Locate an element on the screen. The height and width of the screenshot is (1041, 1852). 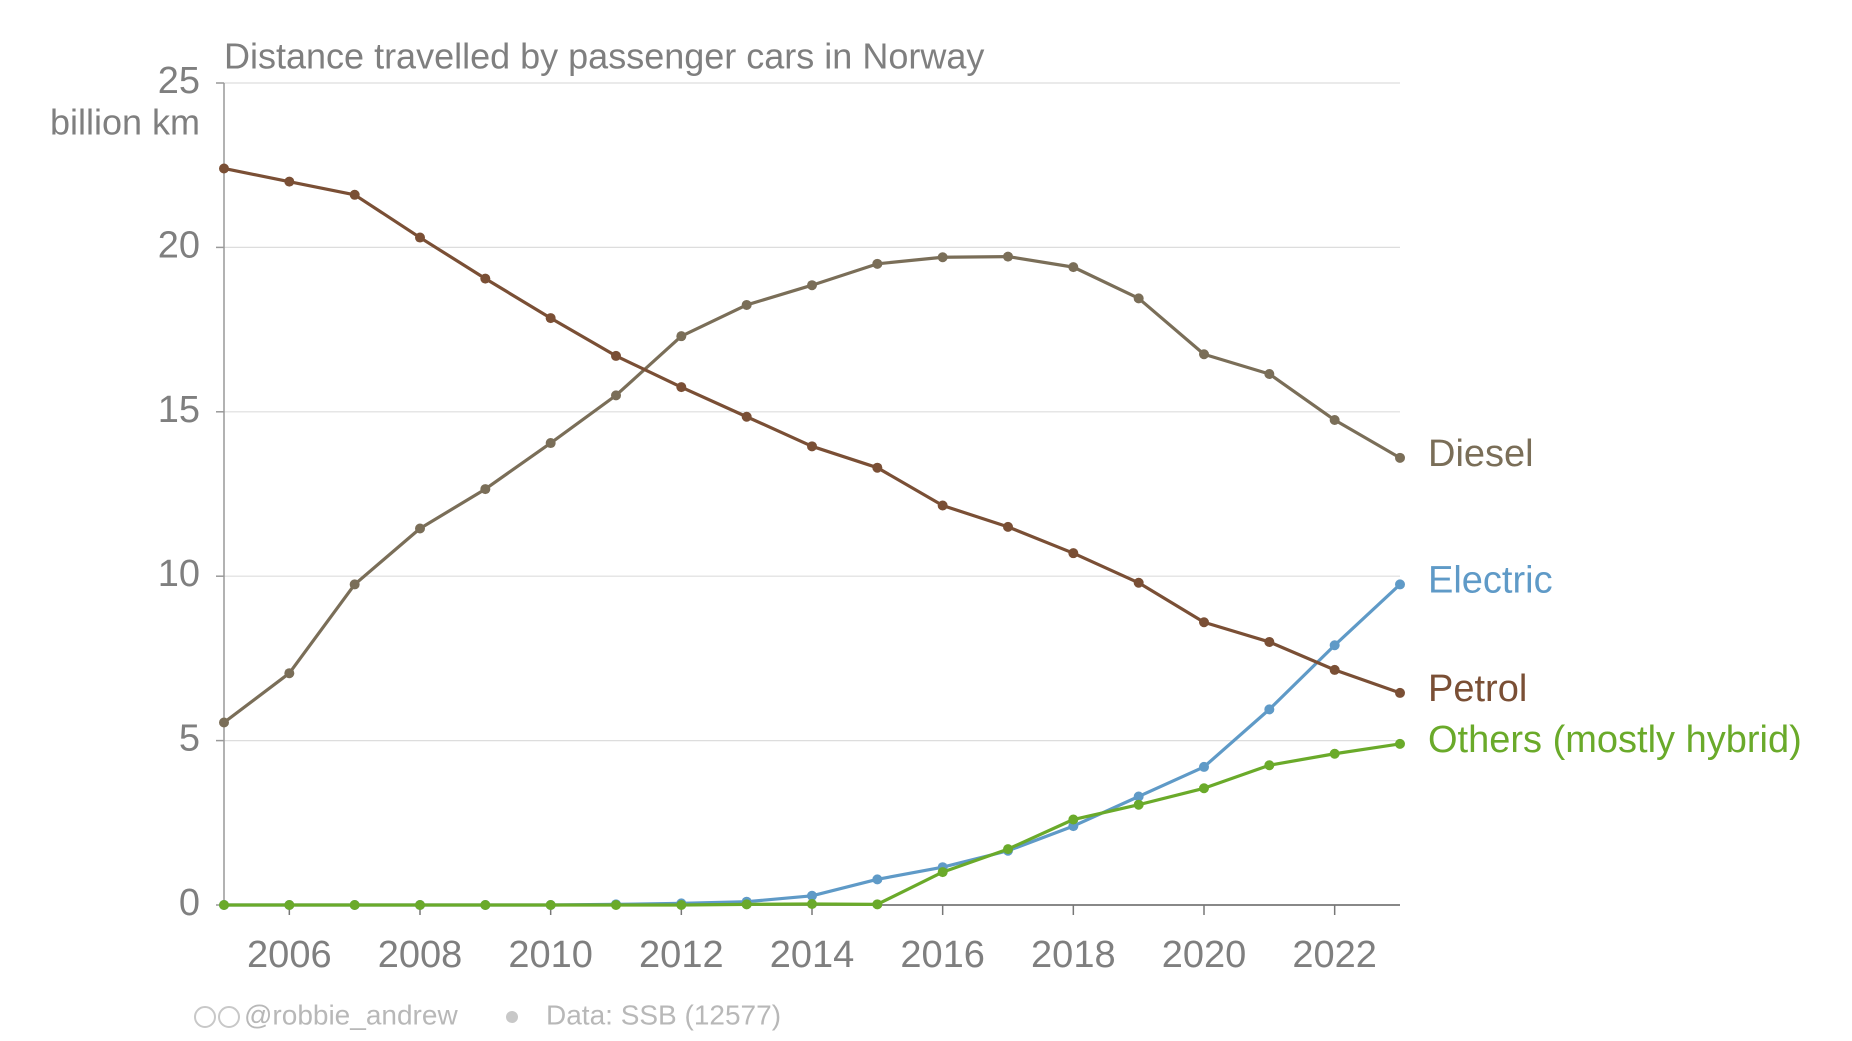
series-label: Others (mostly hybrid) is located at coordinates (1615, 740).